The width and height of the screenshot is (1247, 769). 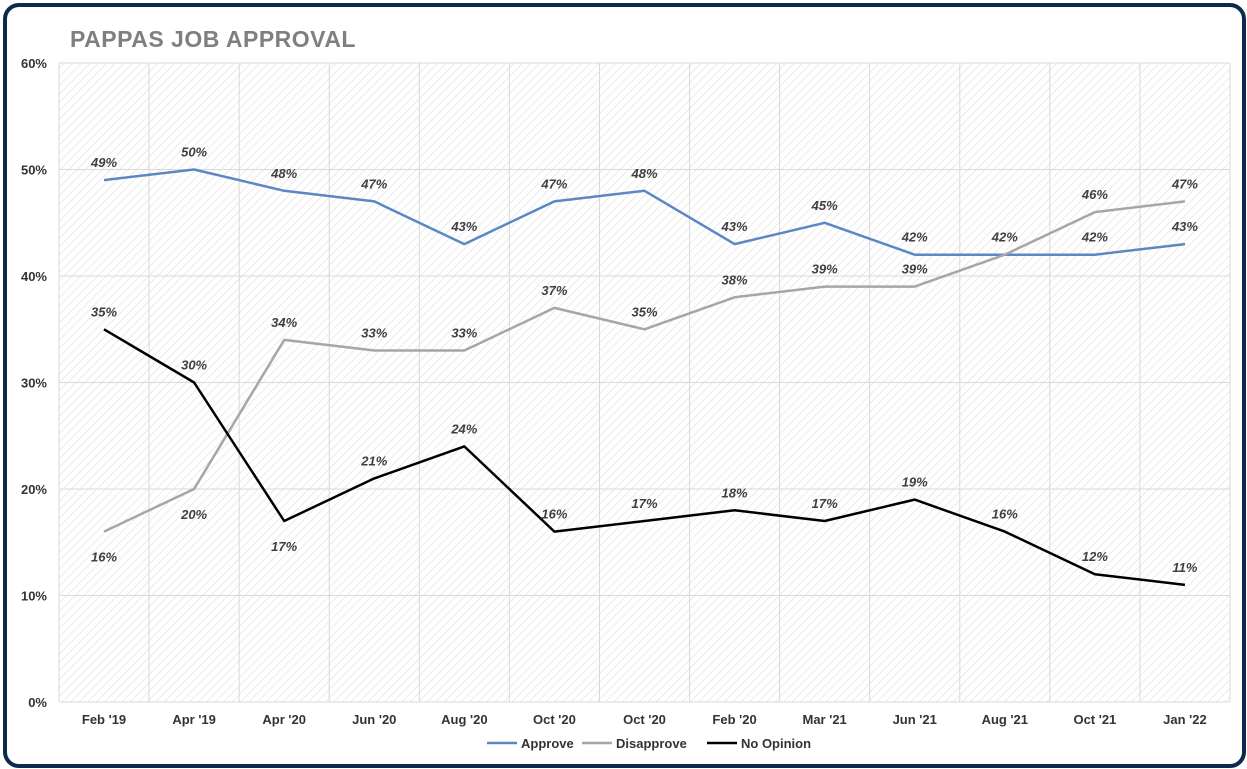 I want to click on data-label: 30%, so click(x=194, y=365).